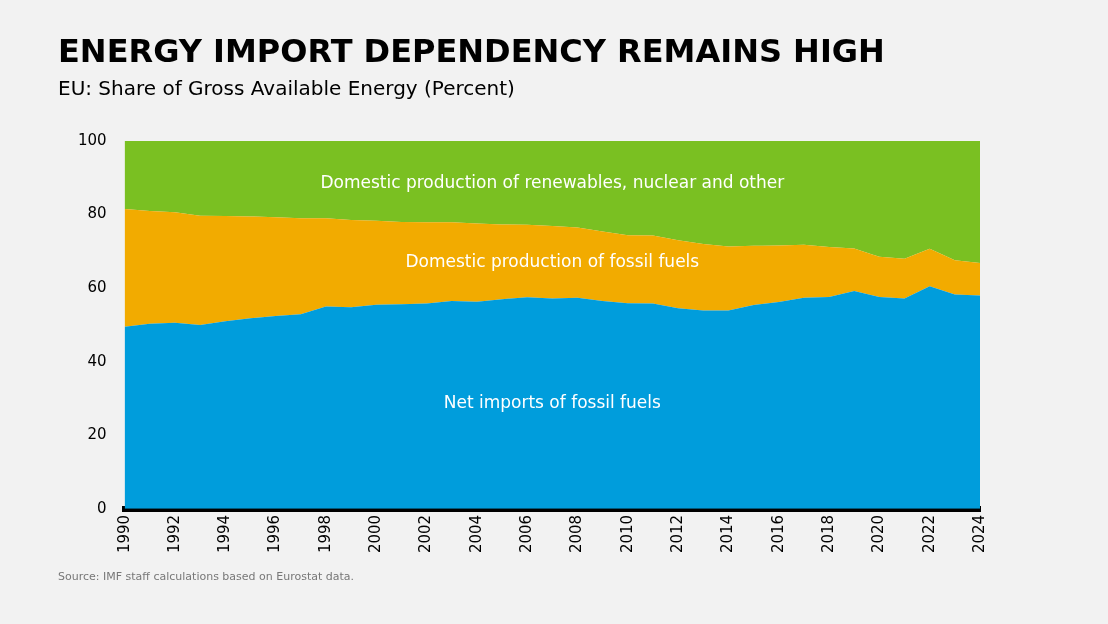 The image size is (1108, 624). I want to click on x-tick-label: 2004, so click(475, 534).